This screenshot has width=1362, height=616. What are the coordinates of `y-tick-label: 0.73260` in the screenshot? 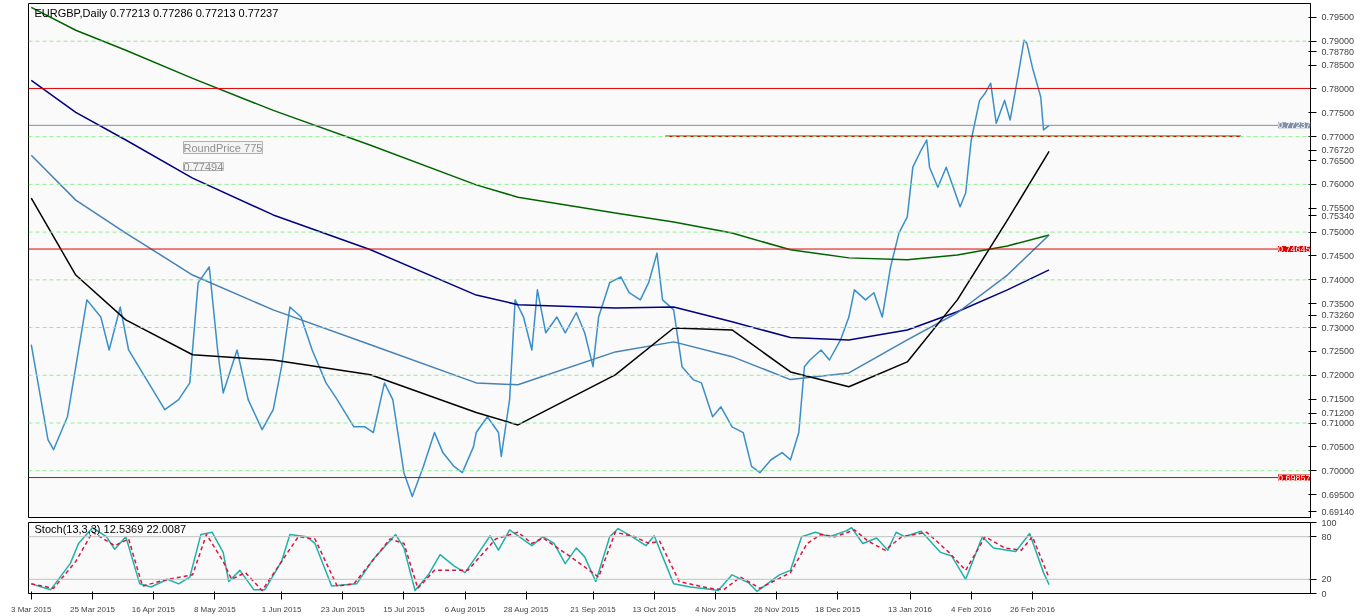 It's located at (1338, 315).